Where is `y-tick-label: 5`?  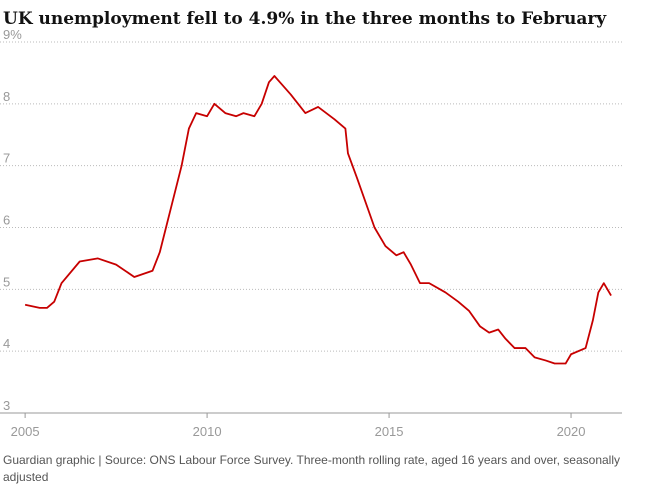
y-tick-label: 5 is located at coordinates (6, 281).